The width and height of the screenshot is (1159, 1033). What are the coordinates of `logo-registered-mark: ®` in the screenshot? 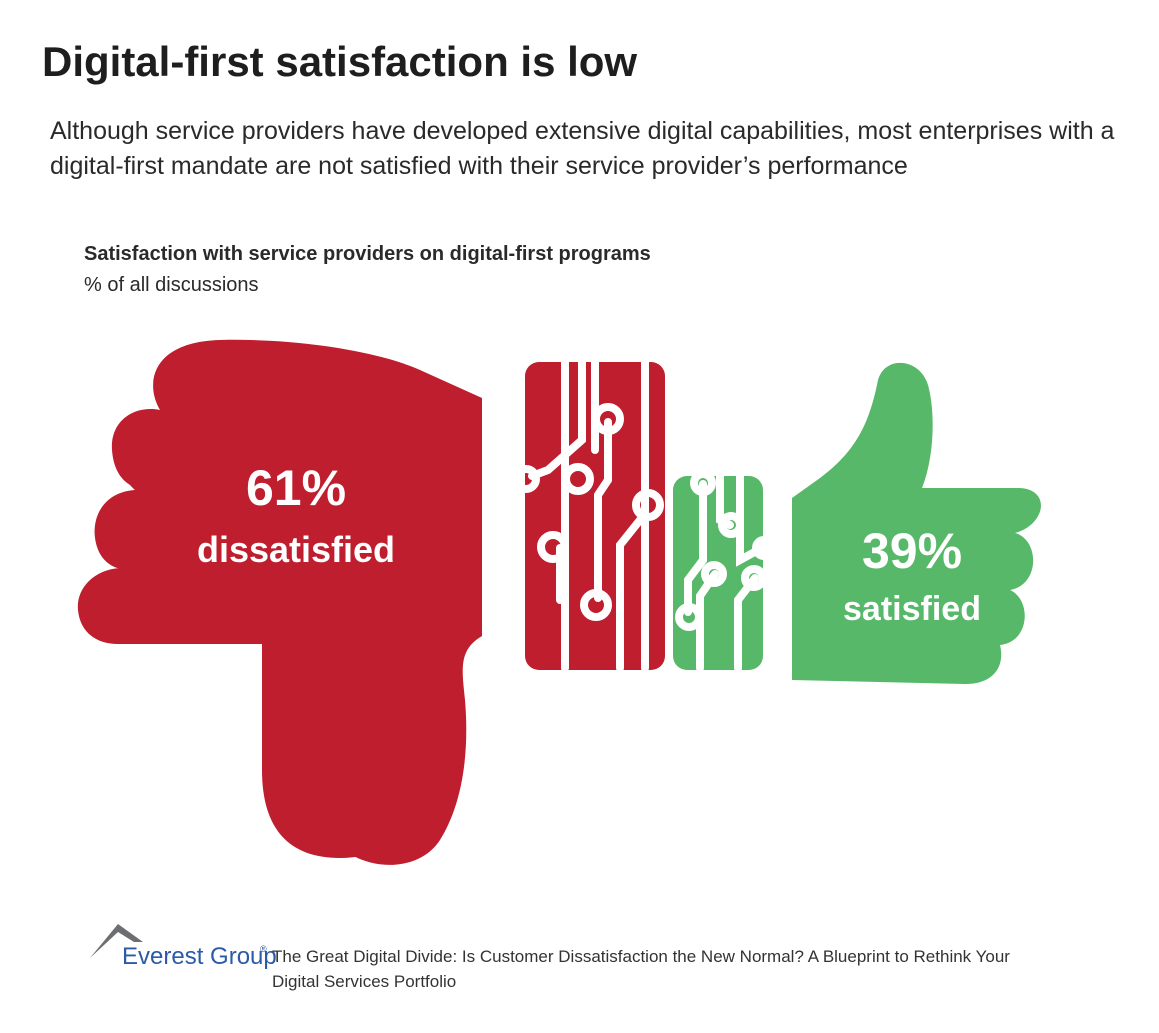 It's located at (263, 949).